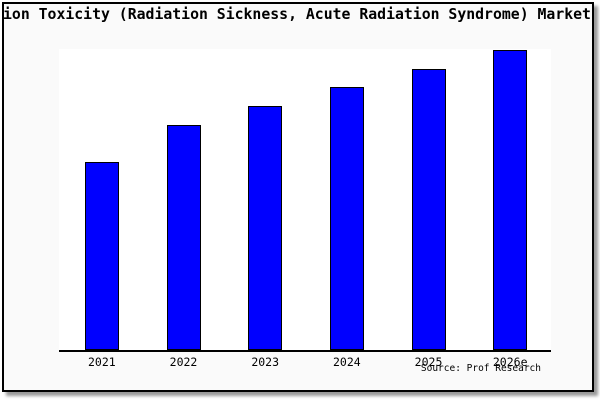 The width and height of the screenshot is (600, 400). I want to click on bar-2022, so click(183, 237).